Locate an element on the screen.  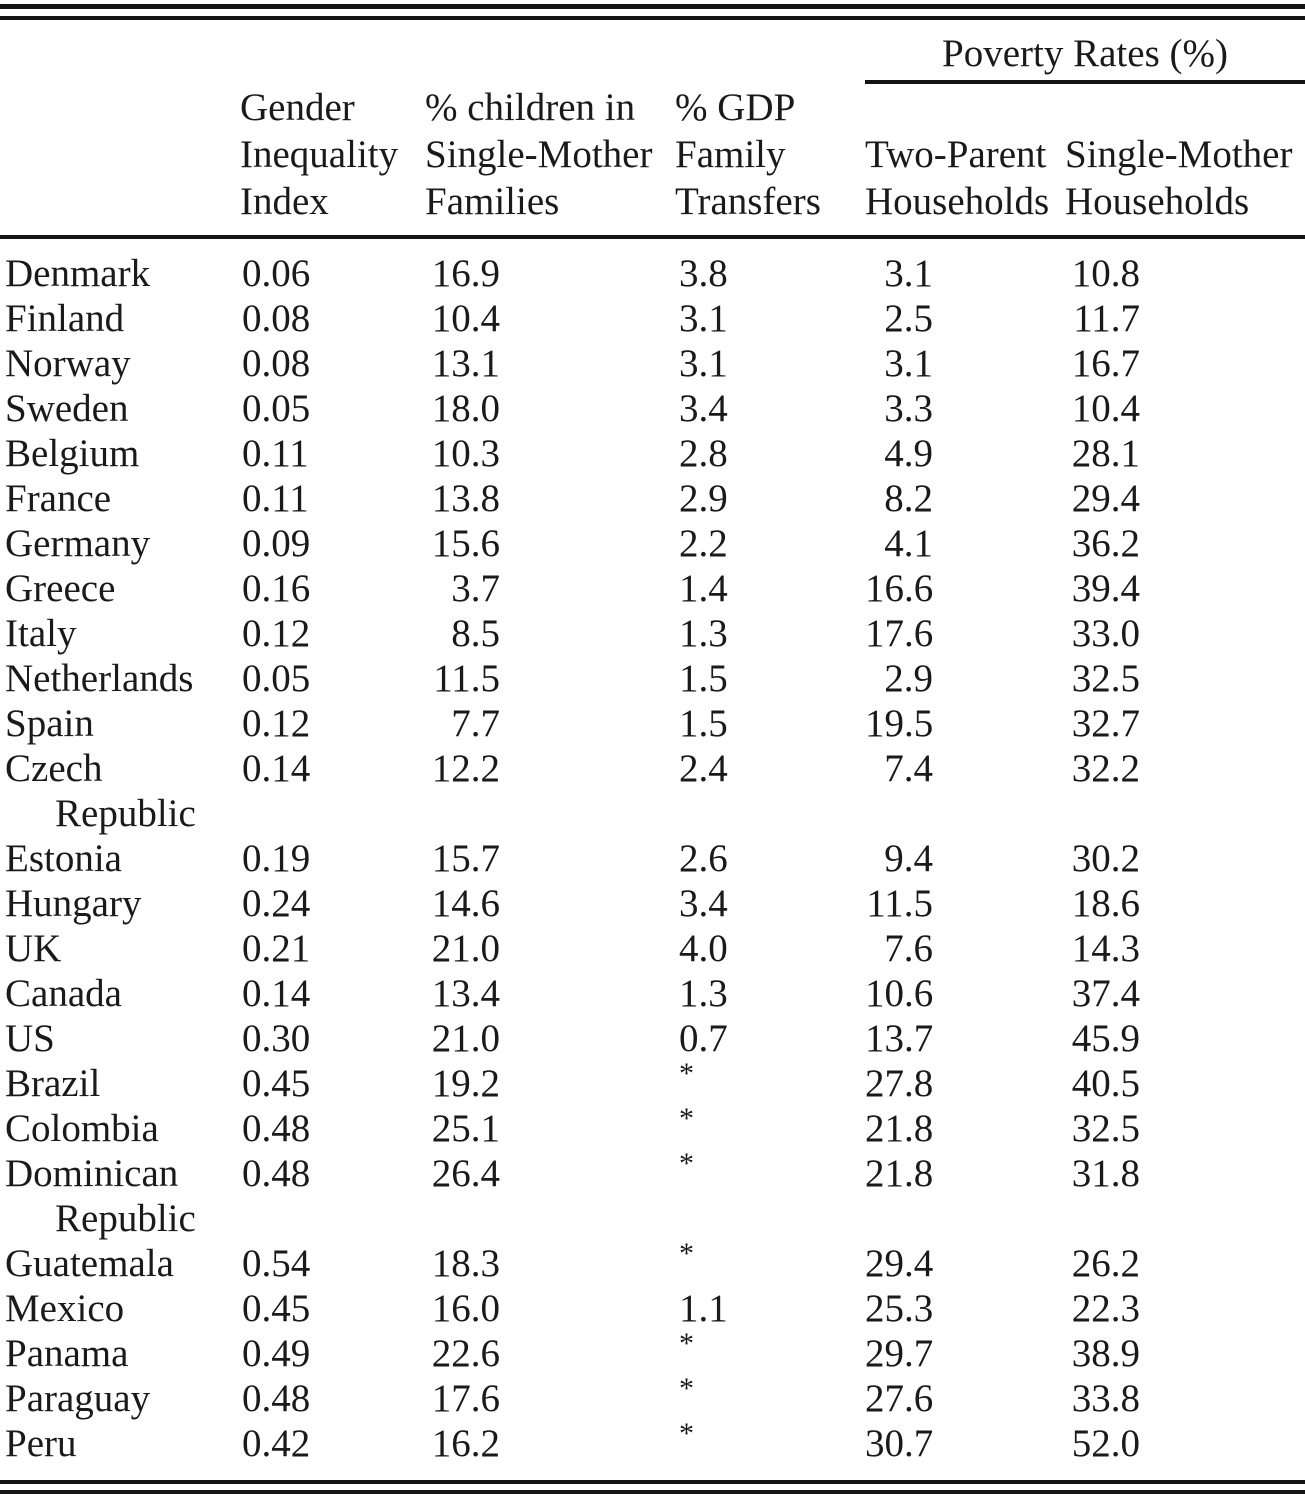
country-name: Peru is located at coordinates (41, 1443).